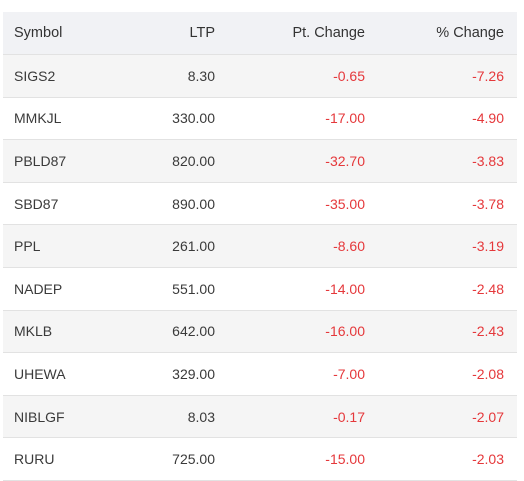 The height and width of the screenshot is (481, 524). Describe the element at coordinates (488, 246) in the screenshot. I see `pct-change-cell: -3.19` at that location.